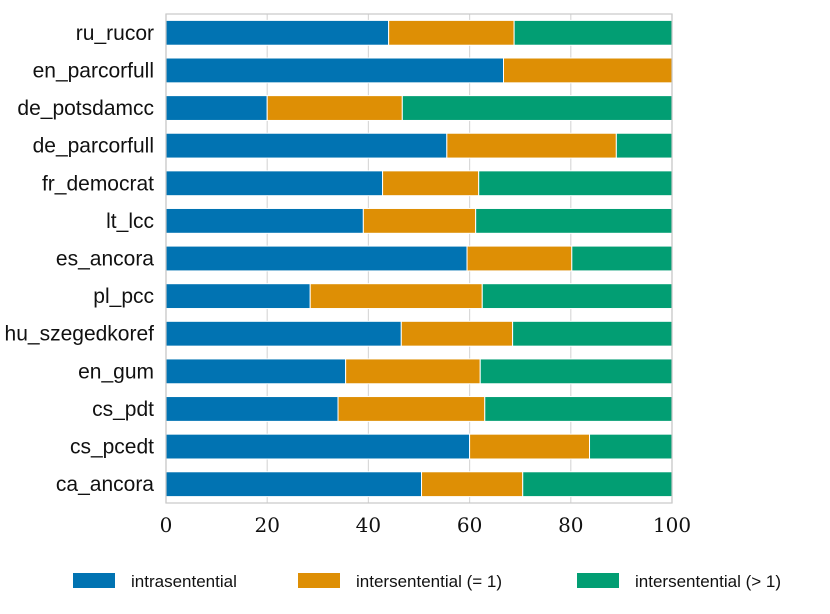 The width and height of the screenshot is (830, 614). I want to click on y-tick-label: pl_pcc, so click(123, 296).